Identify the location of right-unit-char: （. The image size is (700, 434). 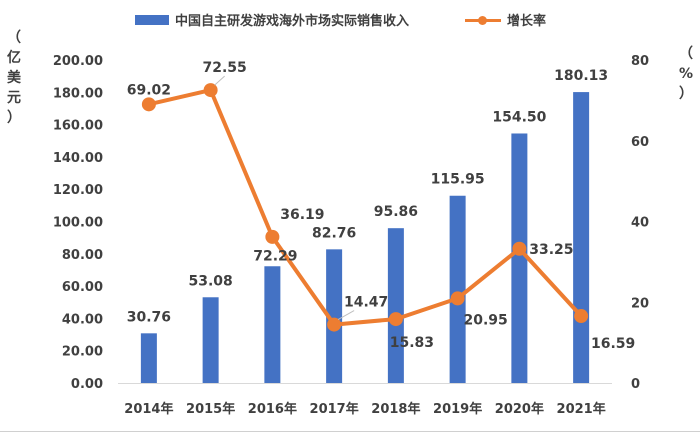
(686, 54).